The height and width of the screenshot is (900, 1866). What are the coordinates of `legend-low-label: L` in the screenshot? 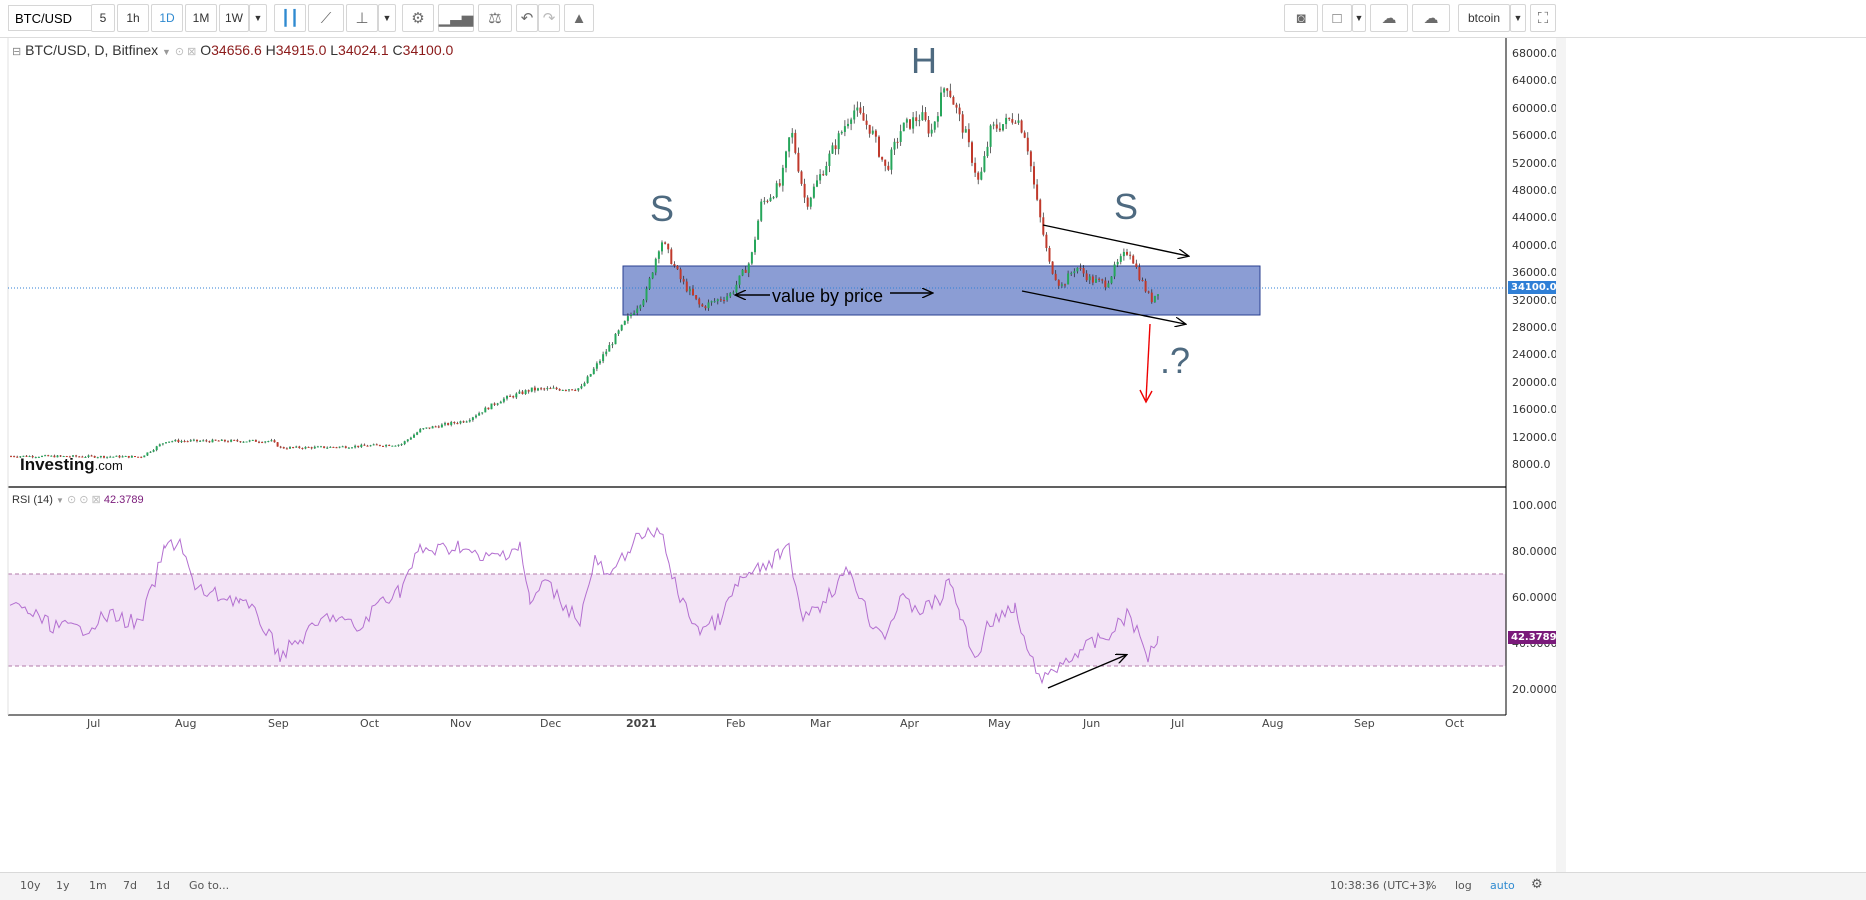 It's located at (334, 50).